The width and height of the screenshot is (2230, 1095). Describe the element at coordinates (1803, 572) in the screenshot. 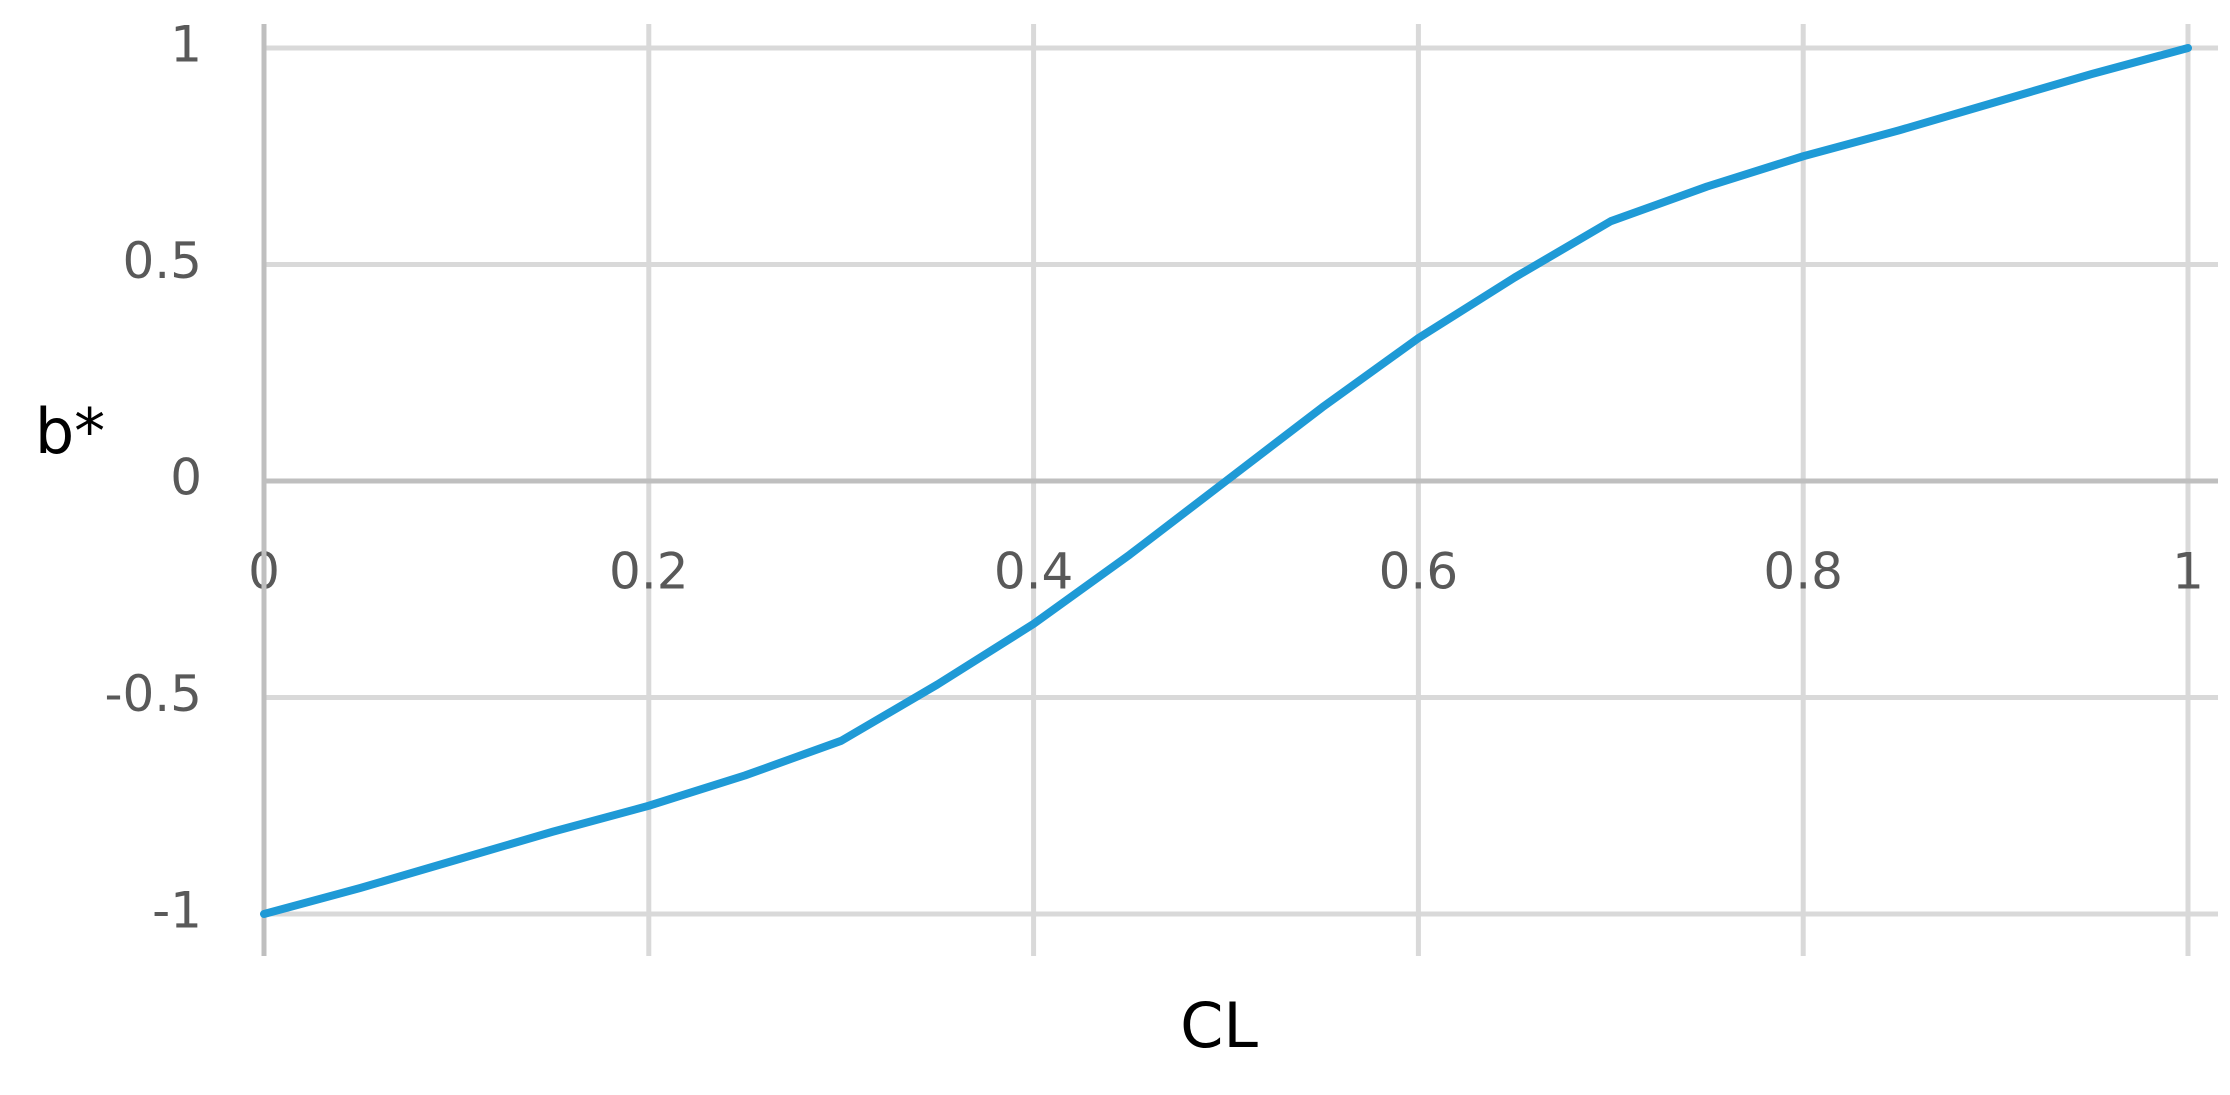

I see `x-tick-label: 0.8` at that location.